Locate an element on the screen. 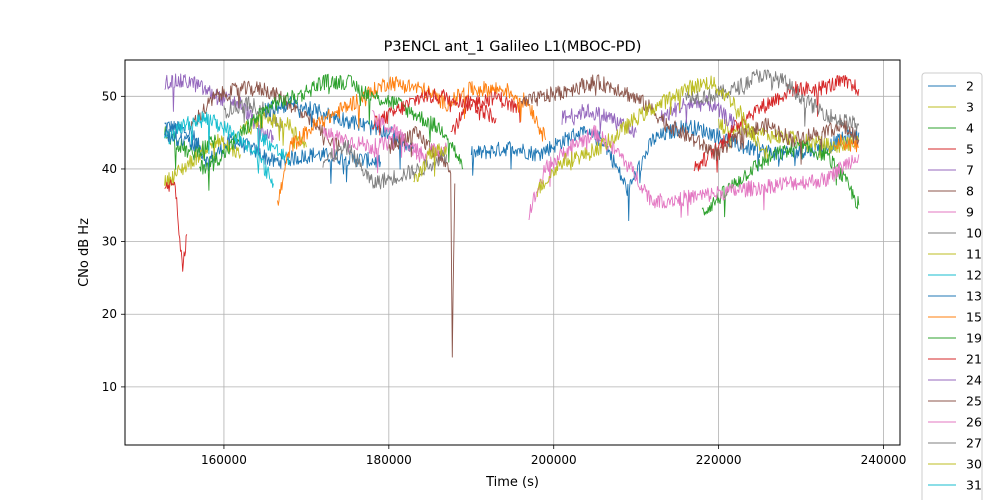  legend-entry: 13 is located at coordinates (955, 296).